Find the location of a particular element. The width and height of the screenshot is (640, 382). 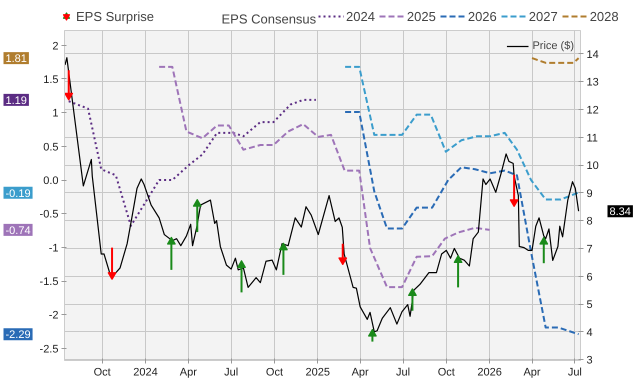

y2-tick-label: 9 is located at coordinates (589, 194).